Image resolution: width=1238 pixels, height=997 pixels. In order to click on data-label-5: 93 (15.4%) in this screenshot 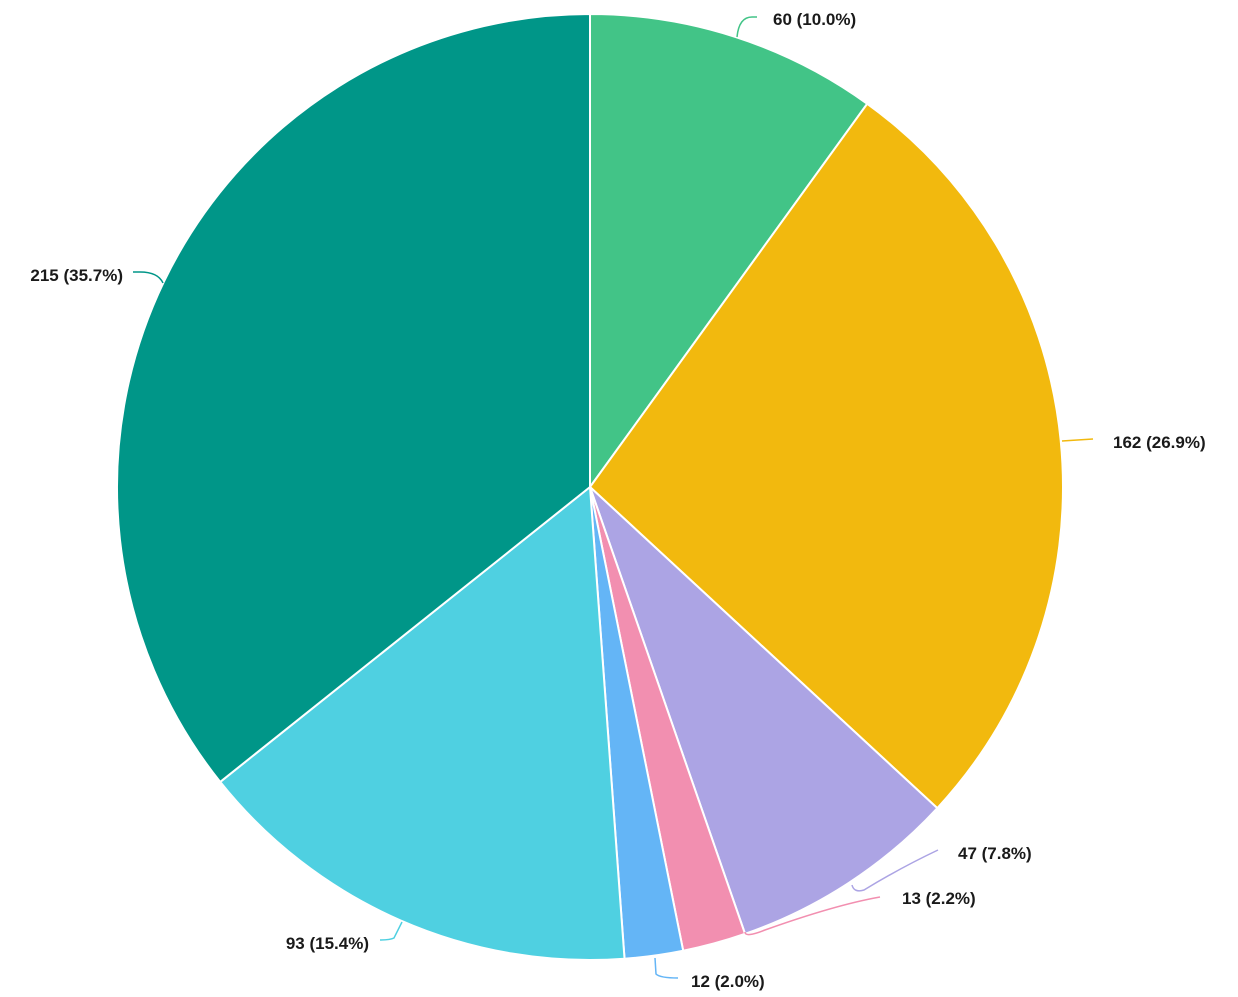, I will do `click(327, 943)`.